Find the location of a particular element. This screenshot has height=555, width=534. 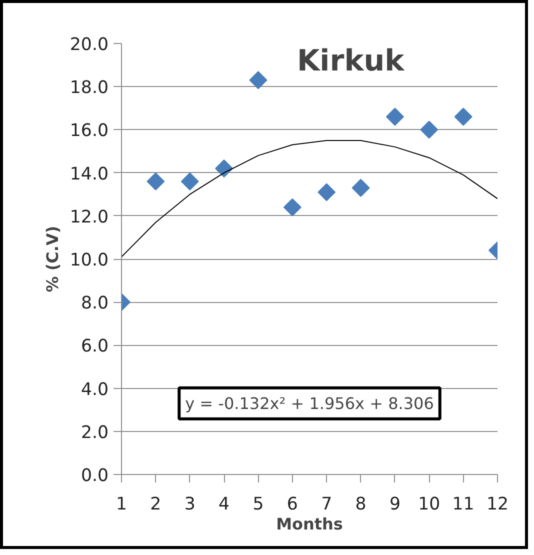

y-tick-label: 20.0 is located at coordinates (89, 45).